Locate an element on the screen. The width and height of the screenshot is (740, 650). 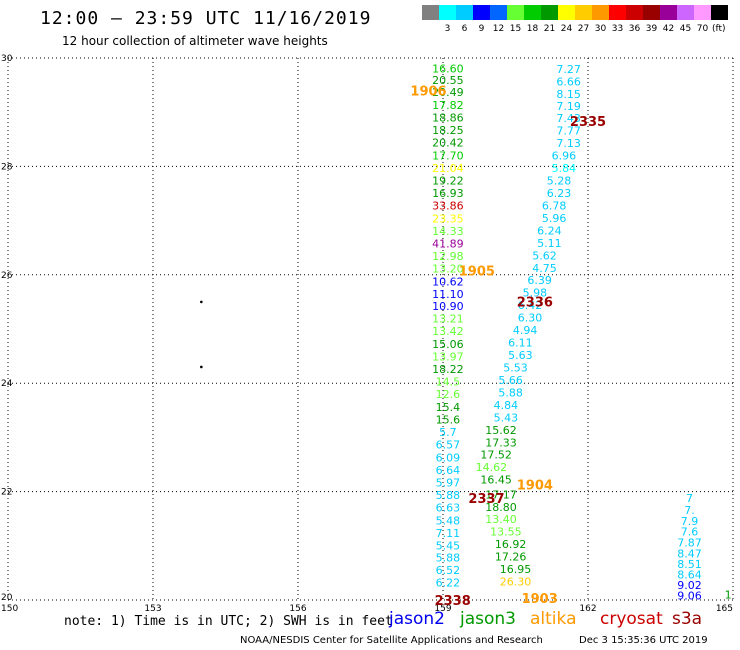
swh-data-label: 7.19 is located at coordinates (568, 106).